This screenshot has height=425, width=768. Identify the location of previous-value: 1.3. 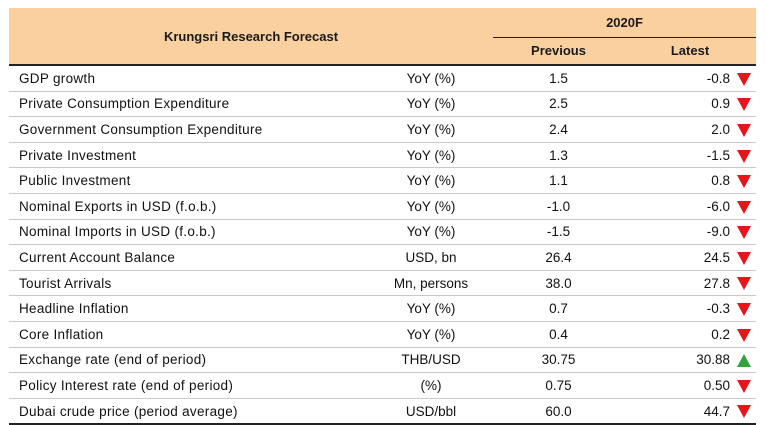
(558, 155).